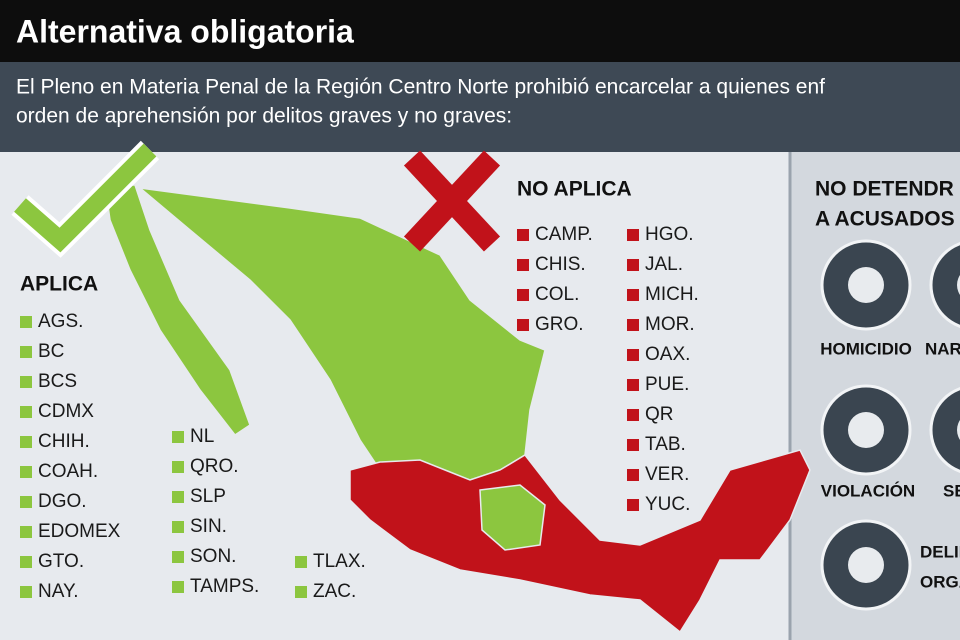  What do you see at coordinates (480, 31) in the screenshot?
I see `title-bar` at bounding box center [480, 31].